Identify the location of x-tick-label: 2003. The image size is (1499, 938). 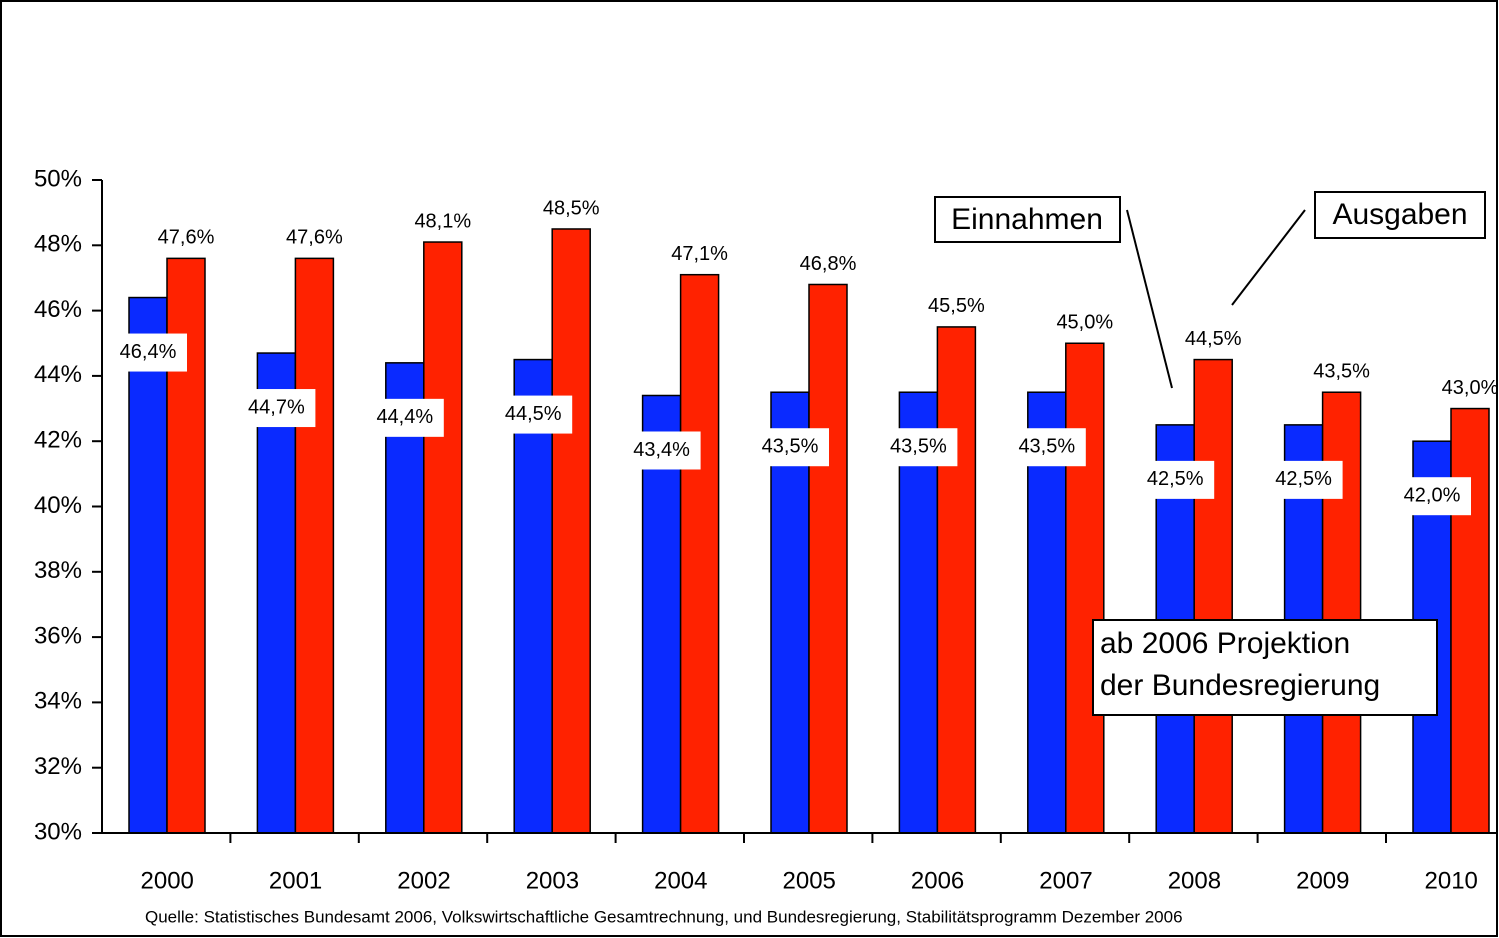
(552, 880).